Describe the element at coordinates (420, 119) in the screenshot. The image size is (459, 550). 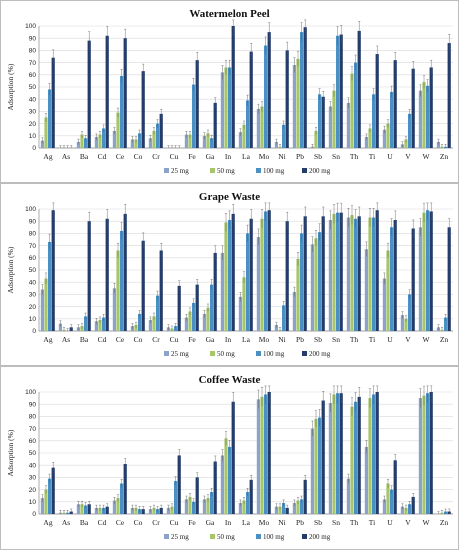
I see `bar-w-25-mg` at that location.